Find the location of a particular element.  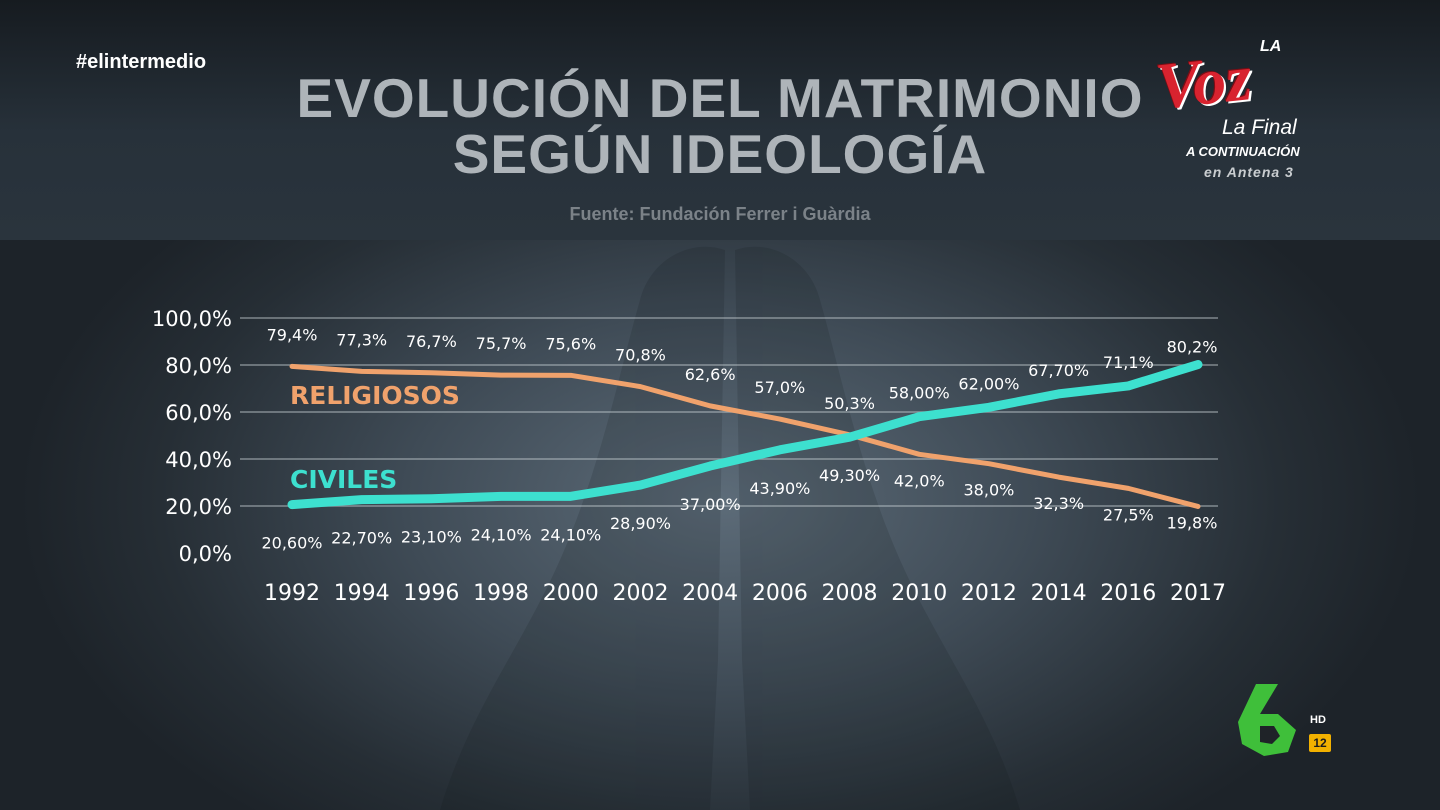

data-label-religiosos: 75,6% is located at coordinates (570, 343).